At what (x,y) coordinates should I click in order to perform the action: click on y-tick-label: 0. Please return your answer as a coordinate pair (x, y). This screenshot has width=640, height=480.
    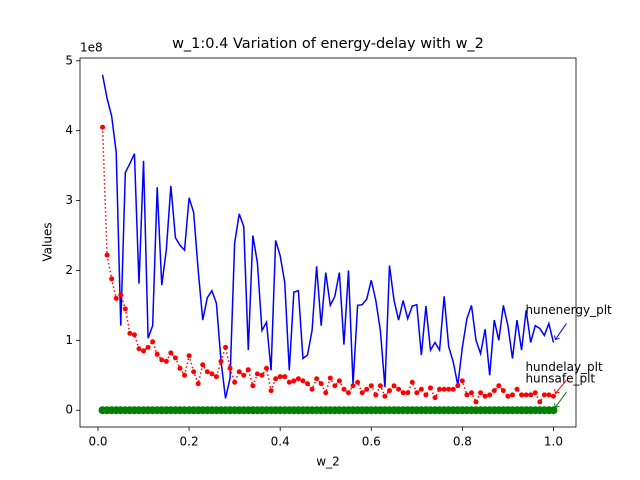
    Looking at the image, I should click on (69, 410).